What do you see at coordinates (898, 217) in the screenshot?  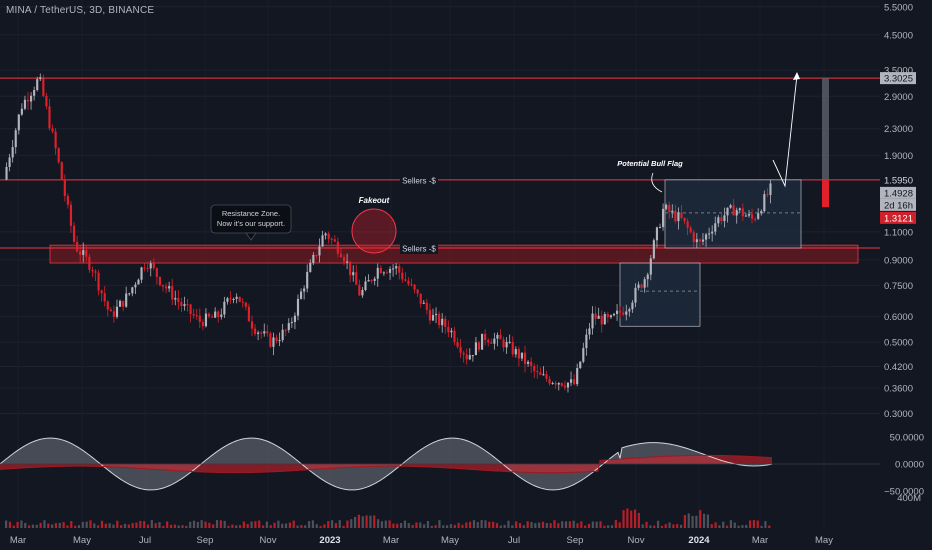 I see `price-label-bottom-bg` at bounding box center [898, 217].